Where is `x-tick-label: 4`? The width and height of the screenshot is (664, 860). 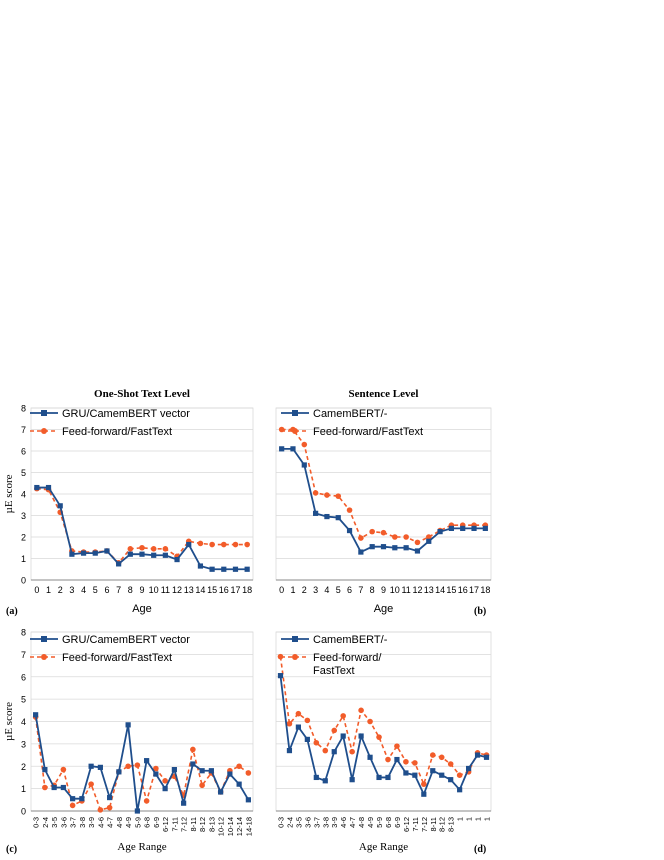
x-tick-label: 4 is located at coordinates (326, 590).